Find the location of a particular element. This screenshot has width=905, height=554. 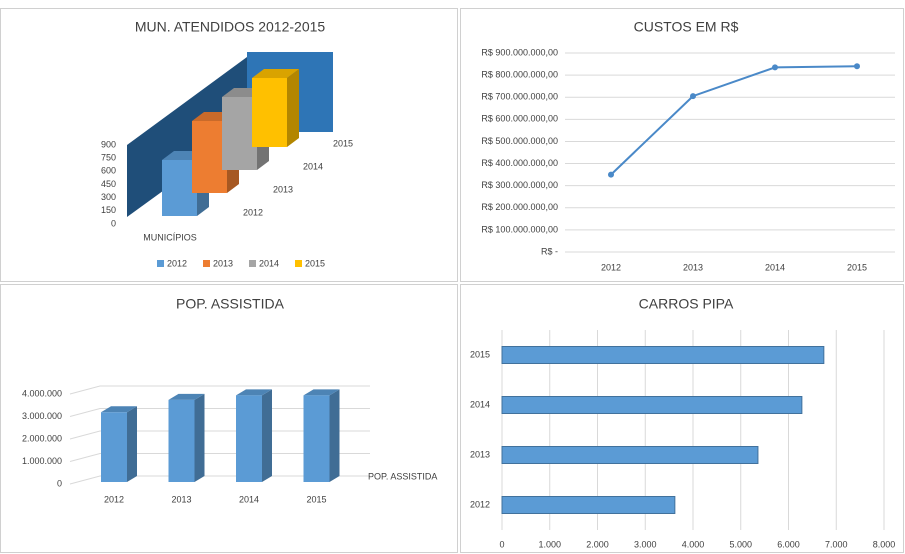

y-tick-label: 2012 is located at coordinates (480, 504).